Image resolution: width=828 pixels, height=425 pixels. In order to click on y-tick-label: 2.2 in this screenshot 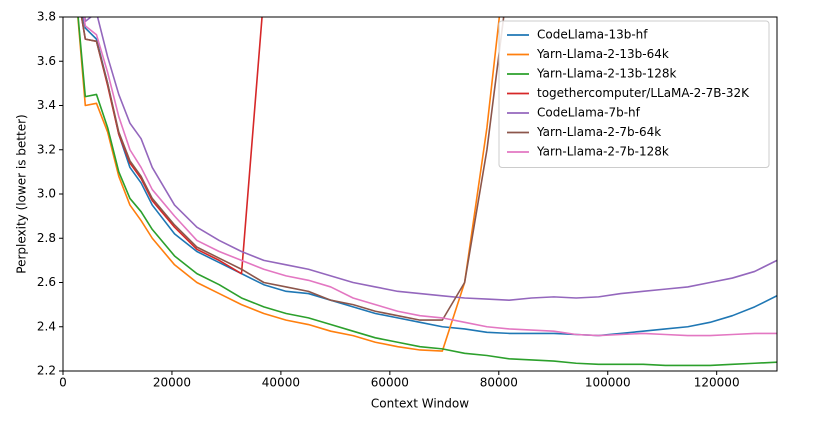, I will do `click(46, 371)`.